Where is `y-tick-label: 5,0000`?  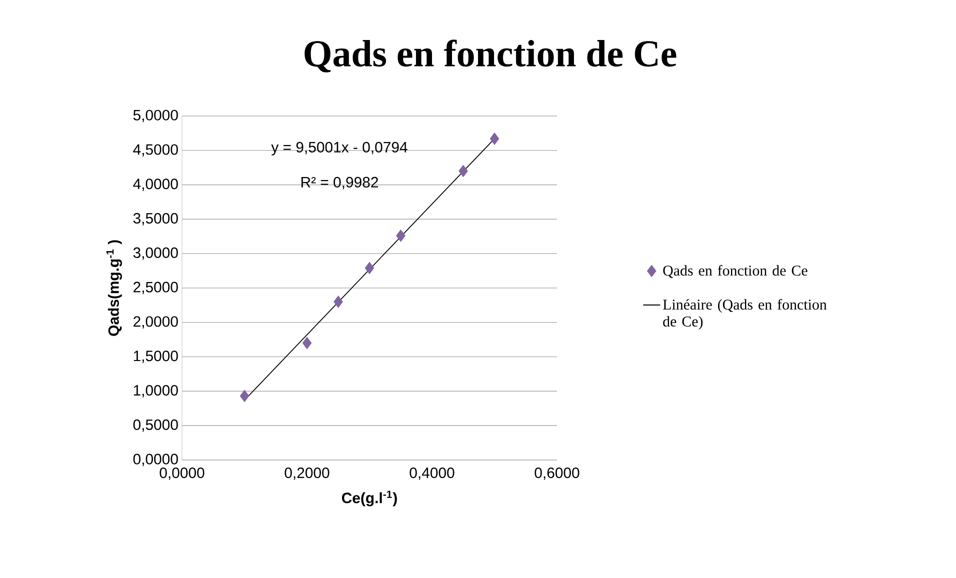
y-tick-label: 5,0000 is located at coordinates (155, 116).